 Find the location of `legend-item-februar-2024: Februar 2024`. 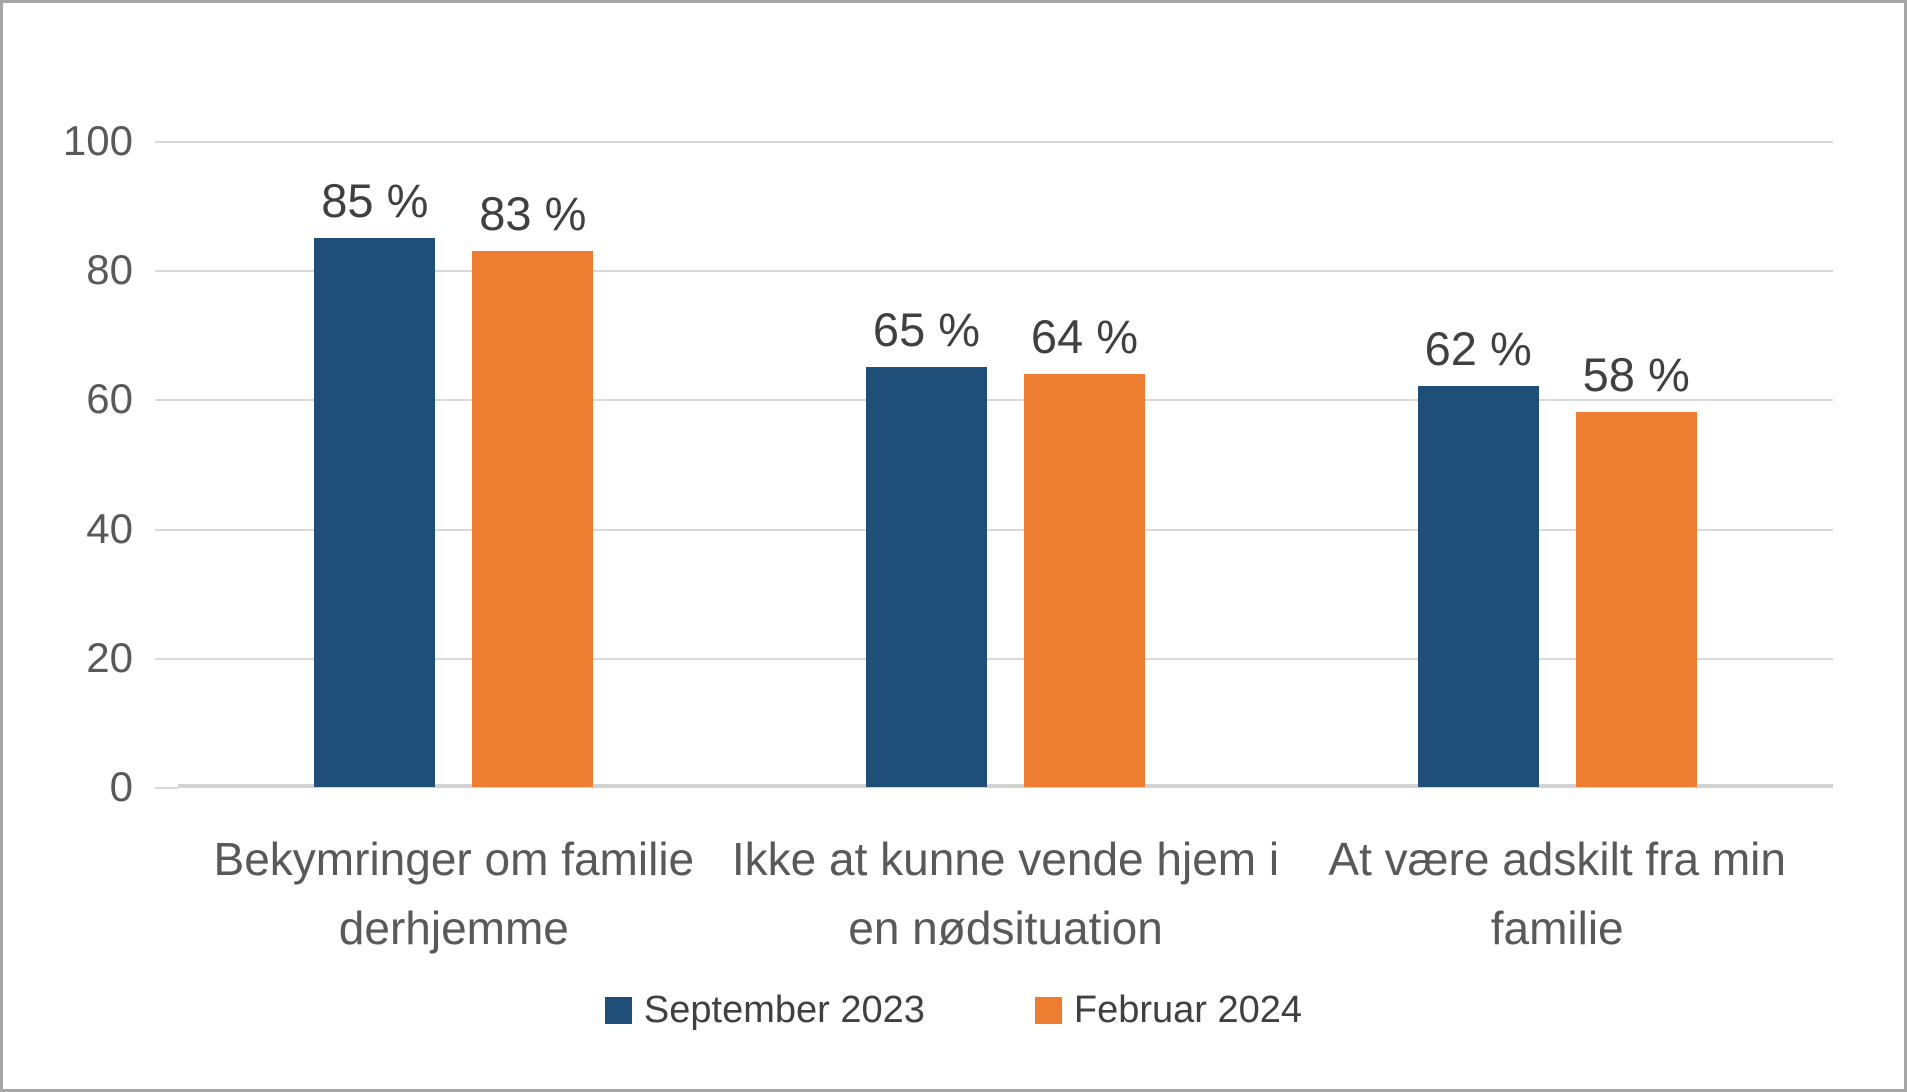

legend-item-februar-2024: Februar 2024 is located at coordinates (1168, 1010).